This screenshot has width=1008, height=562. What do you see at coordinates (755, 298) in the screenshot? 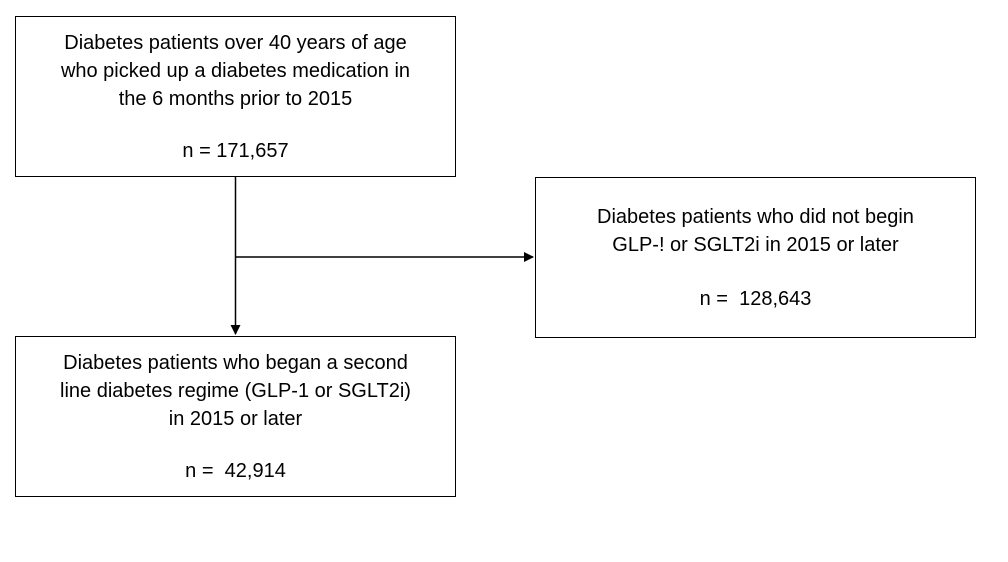
I see `node-right-count: n = 128,643` at bounding box center [755, 298].